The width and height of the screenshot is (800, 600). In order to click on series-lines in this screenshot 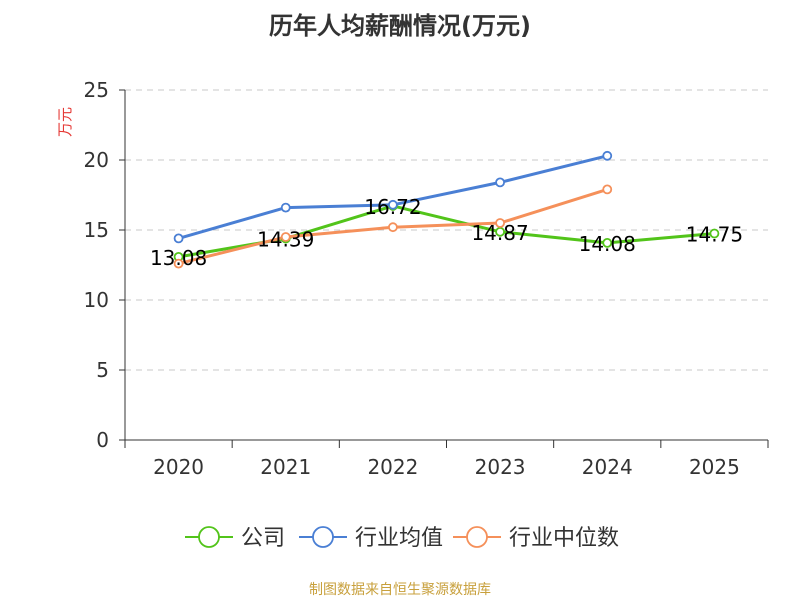, I will do `click(446, 209)`.